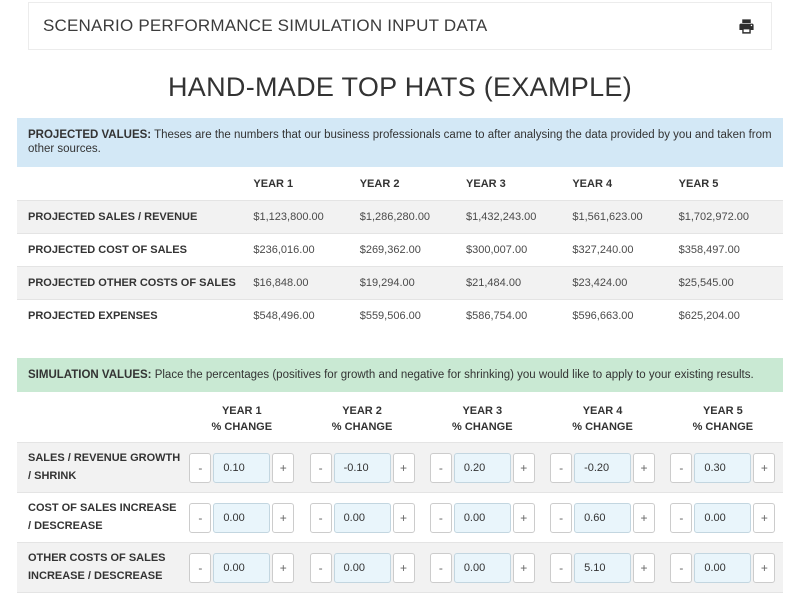  I want to click on simulation-column-header-year4: YEAR 4 % CHANGE, so click(602, 417).